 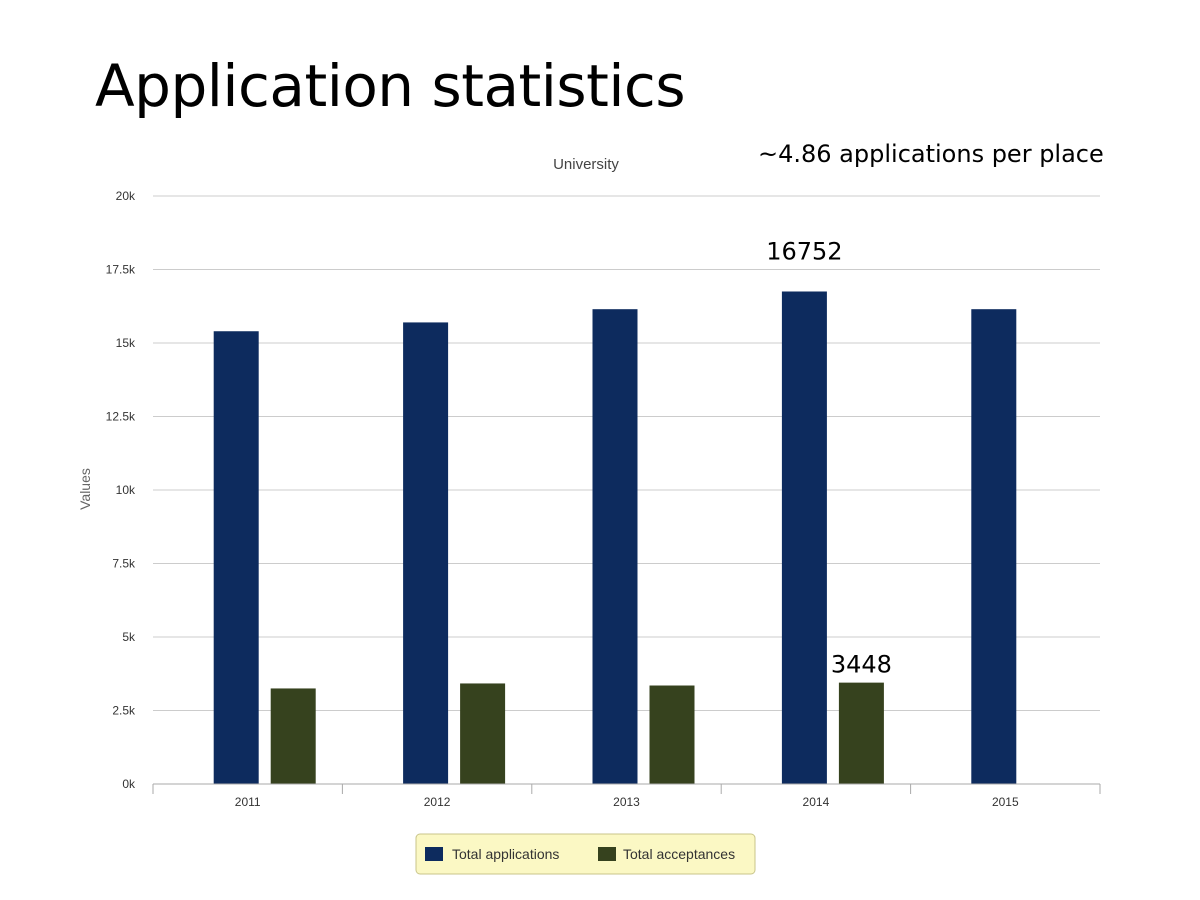 I want to click on y-tick-label: 17.5k, so click(x=121, y=270).